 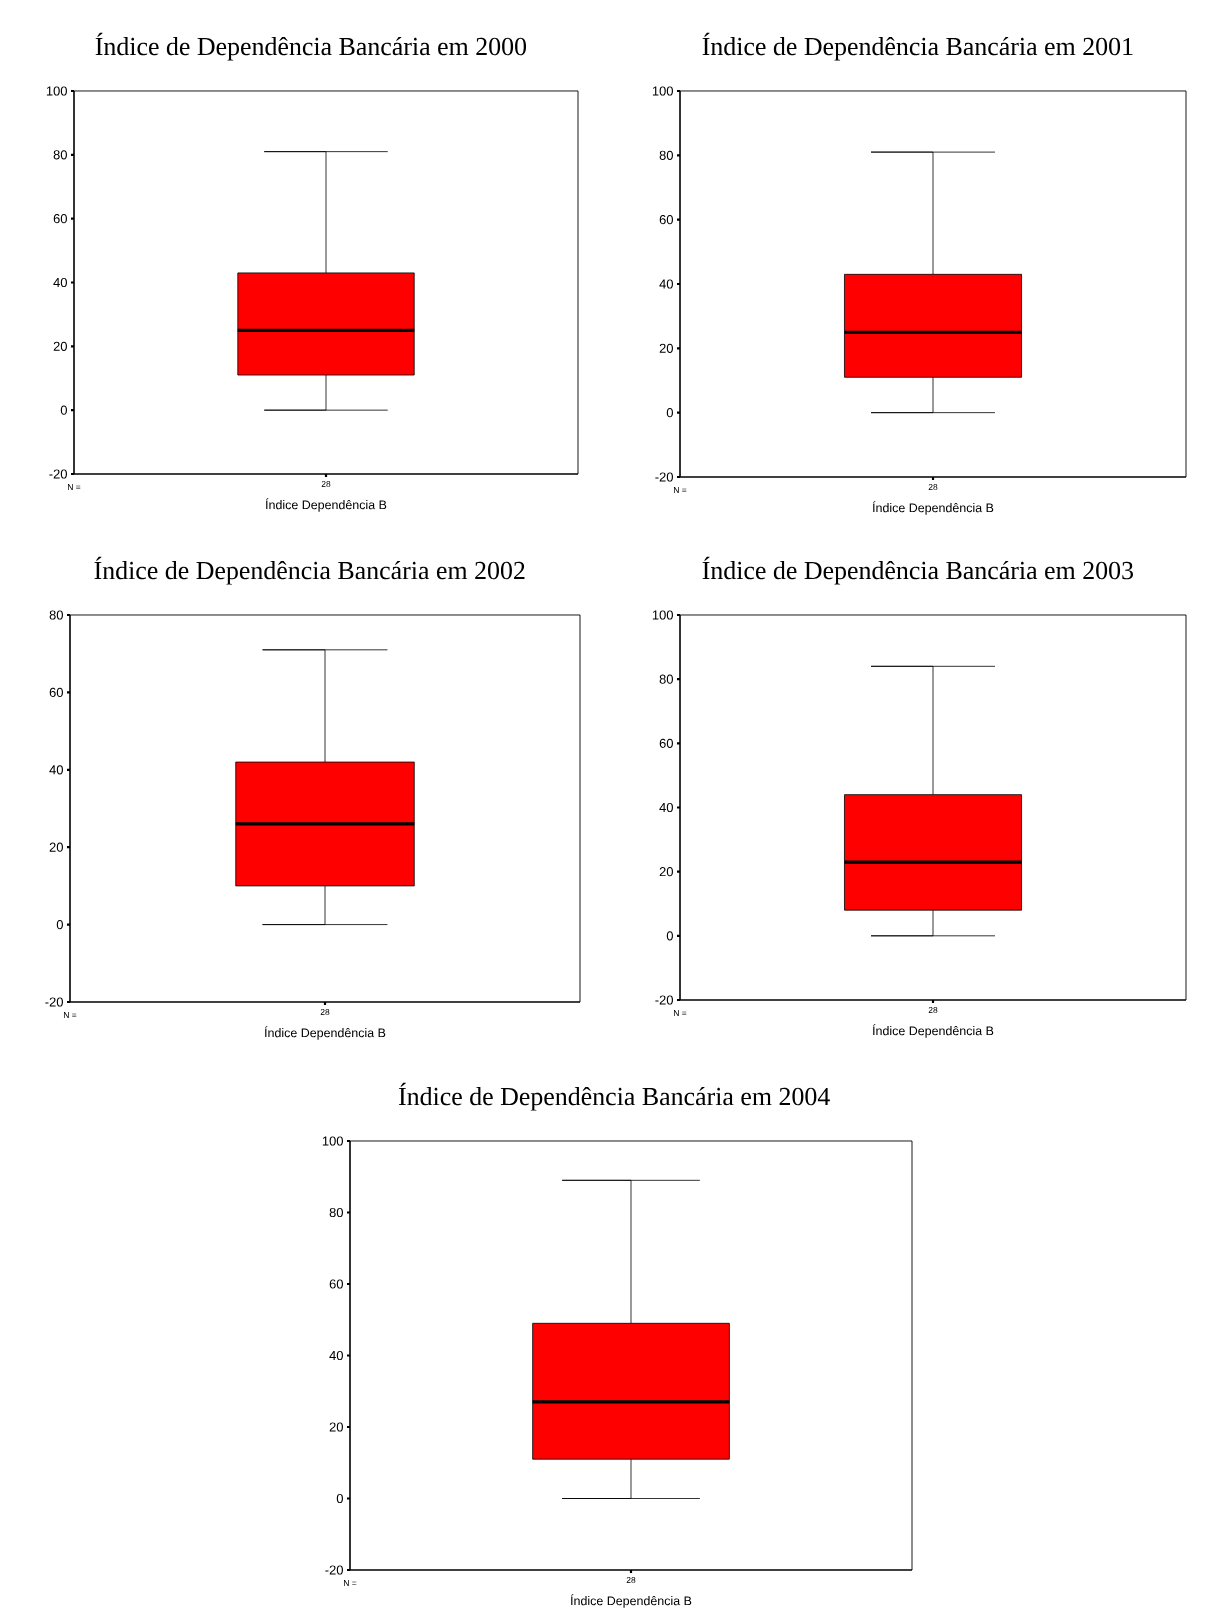 What do you see at coordinates (917, 46) in the screenshot?
I see `chart-title: Índice de Dependência Bancária em 2001` at bounding box center [917, 46].